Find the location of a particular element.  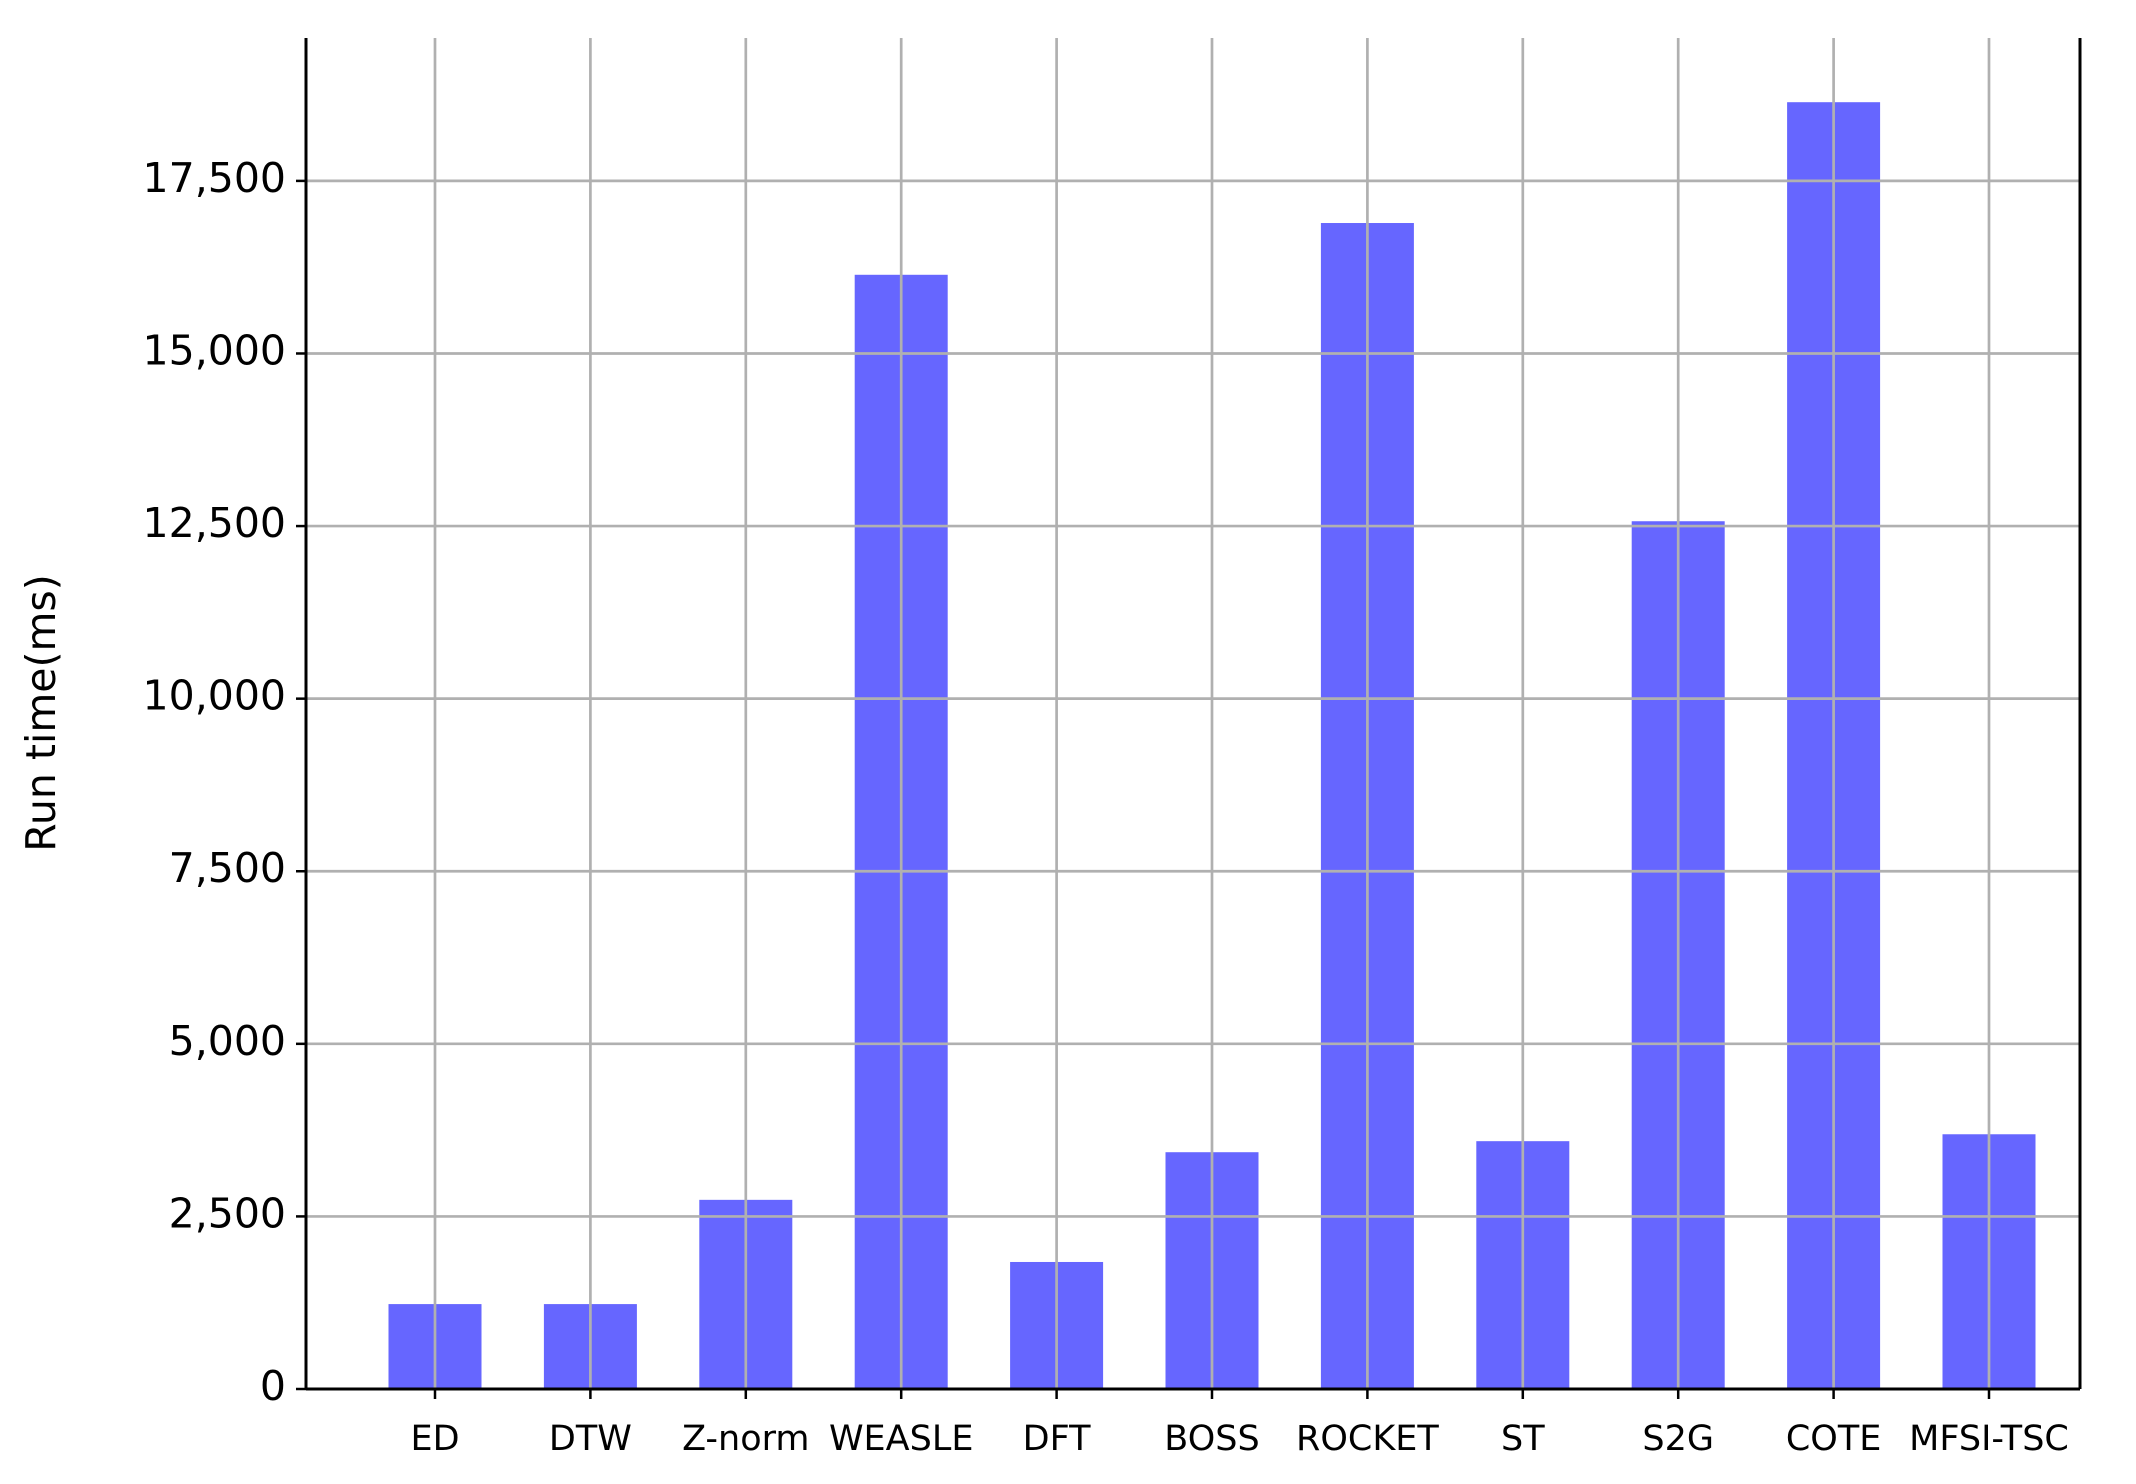

x-tick-label: S2G is located at coordinates (1678, 1439).